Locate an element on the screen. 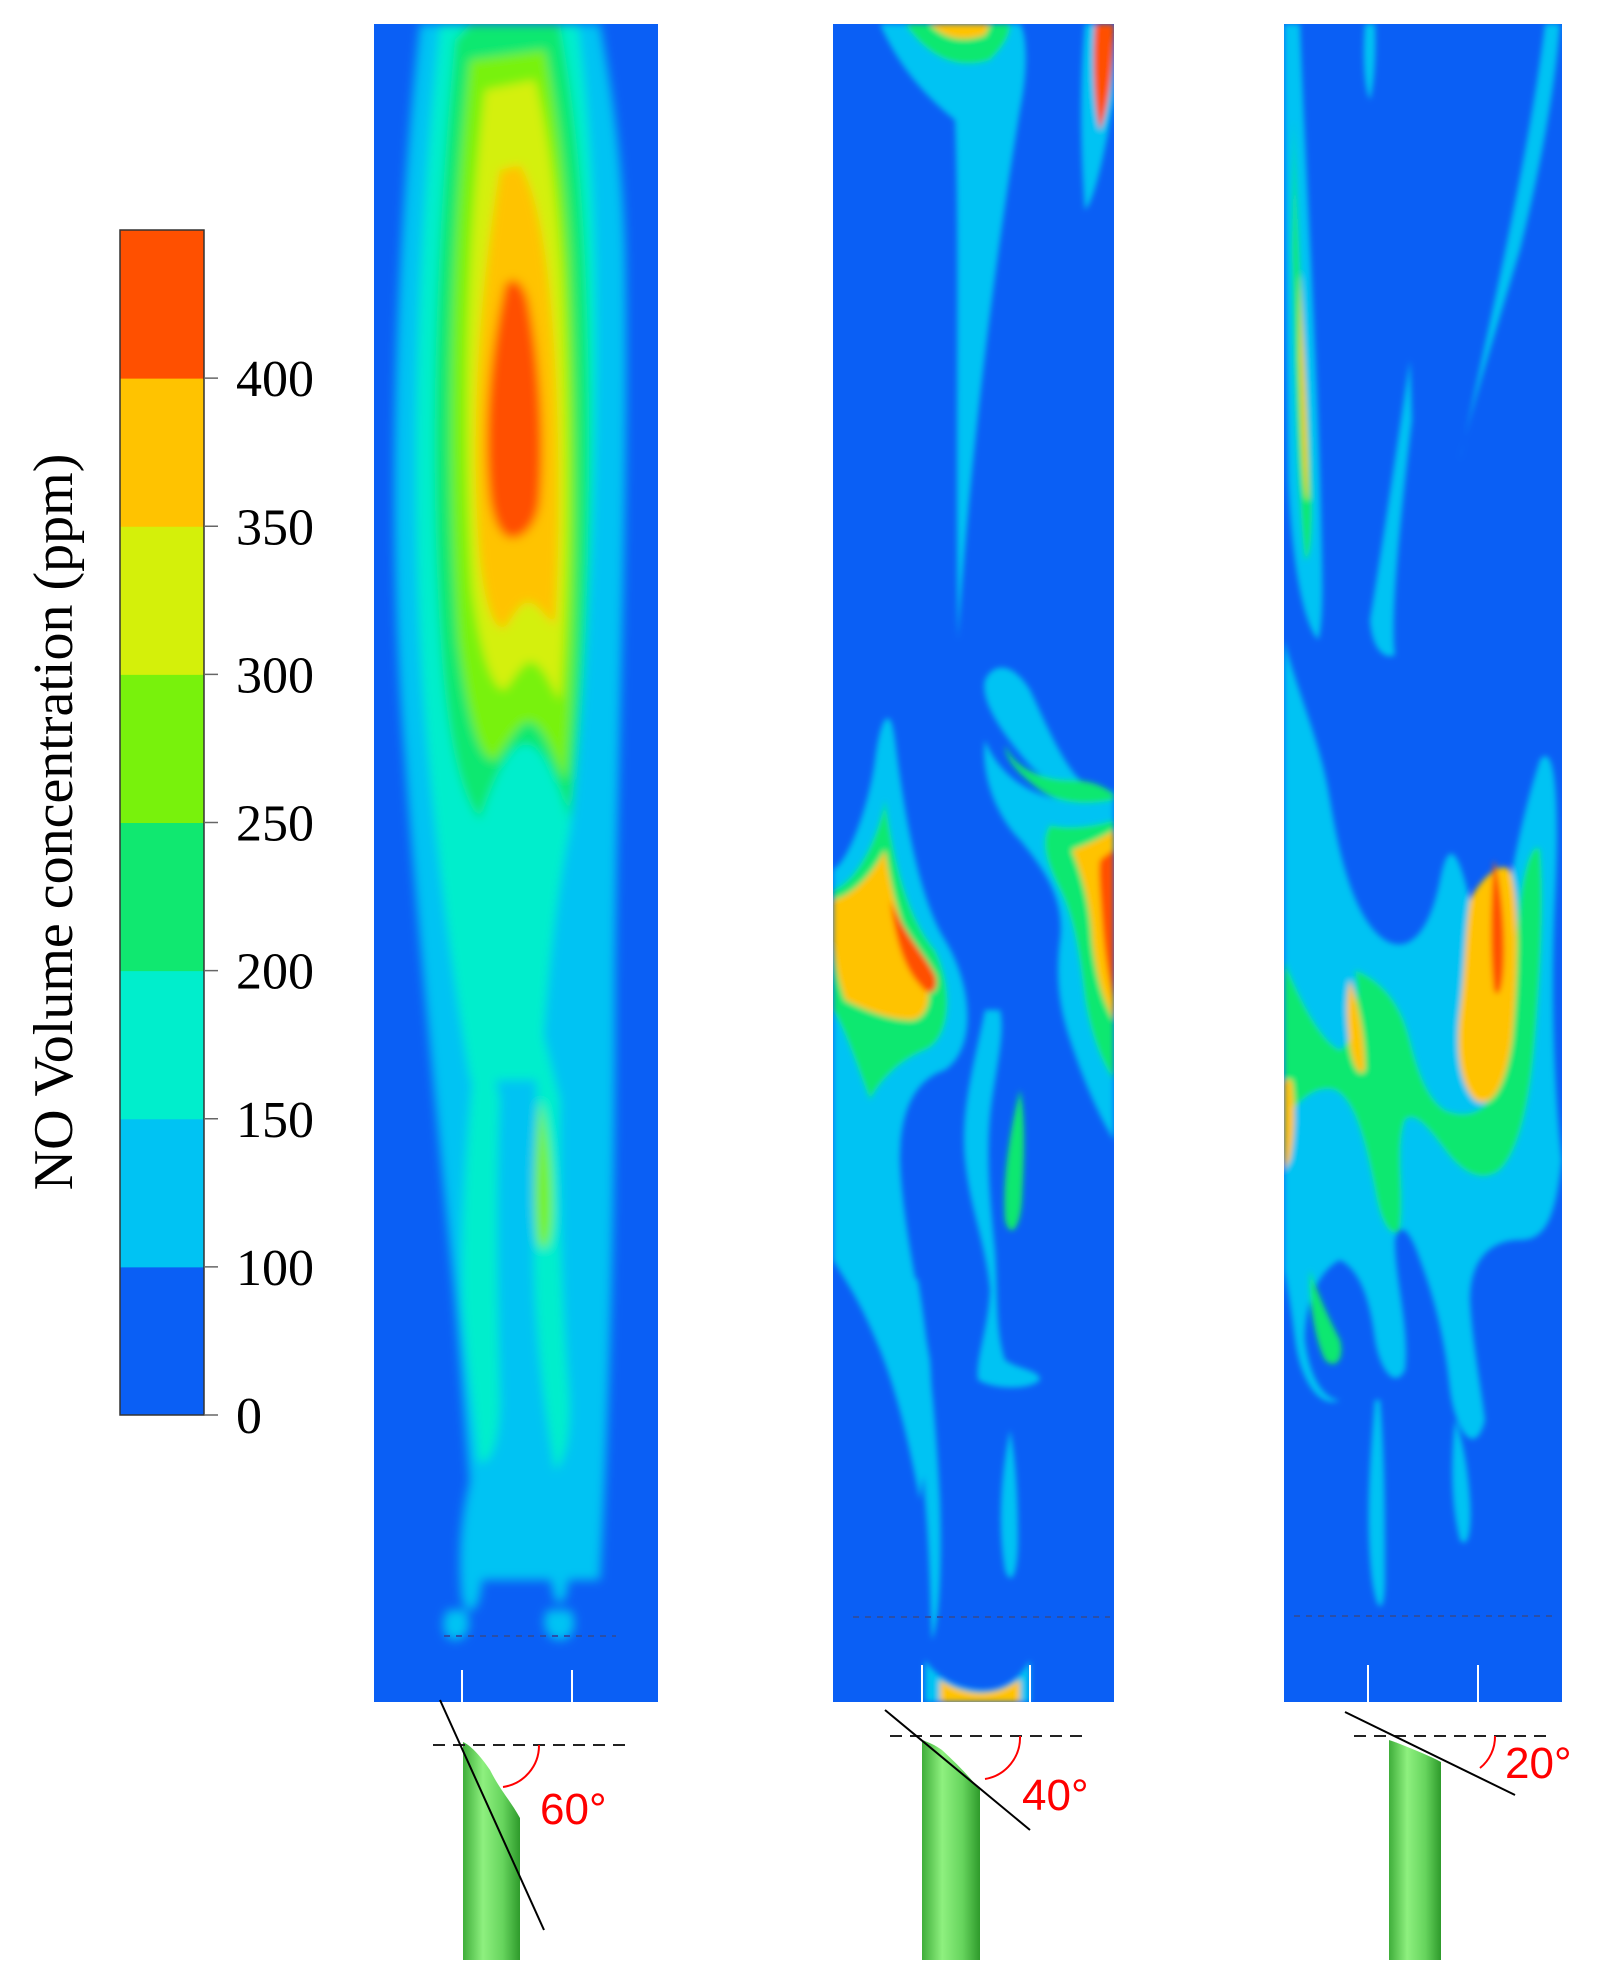  colorbar-tick-label: 150 is located at coordinates (275, 1120).